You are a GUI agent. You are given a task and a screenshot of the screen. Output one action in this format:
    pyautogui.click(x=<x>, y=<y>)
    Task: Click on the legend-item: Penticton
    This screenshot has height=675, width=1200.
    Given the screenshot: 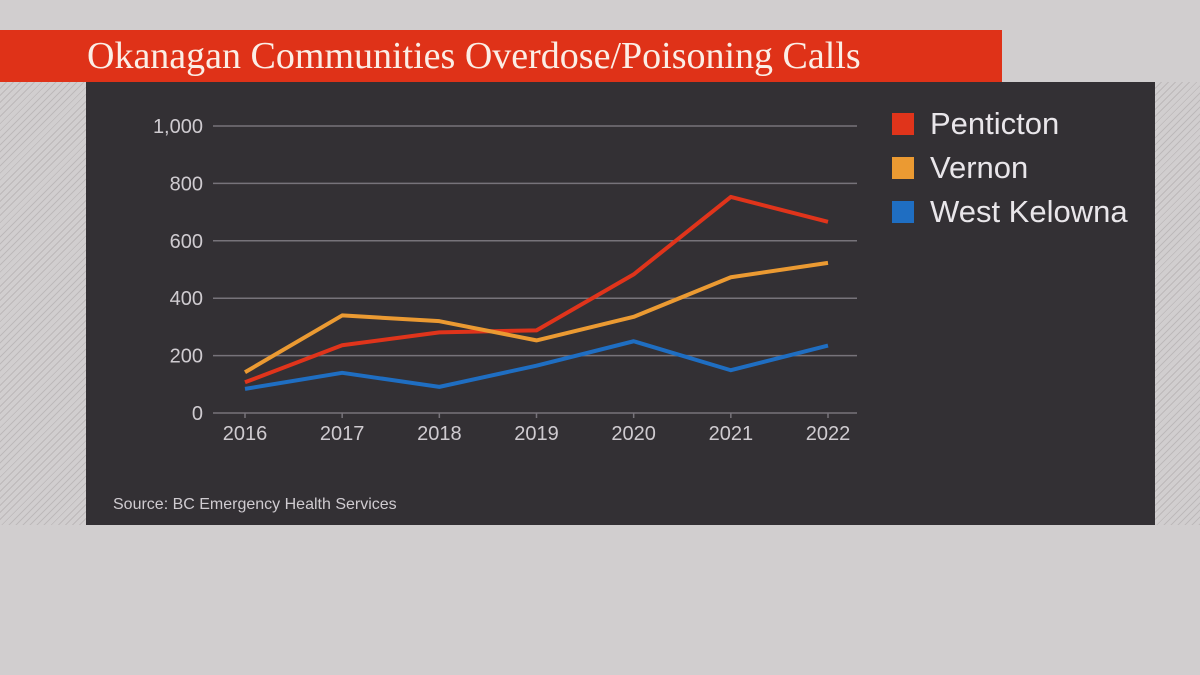 What is the action you would take?
    pyautogui.click(x=975, y=124)
    